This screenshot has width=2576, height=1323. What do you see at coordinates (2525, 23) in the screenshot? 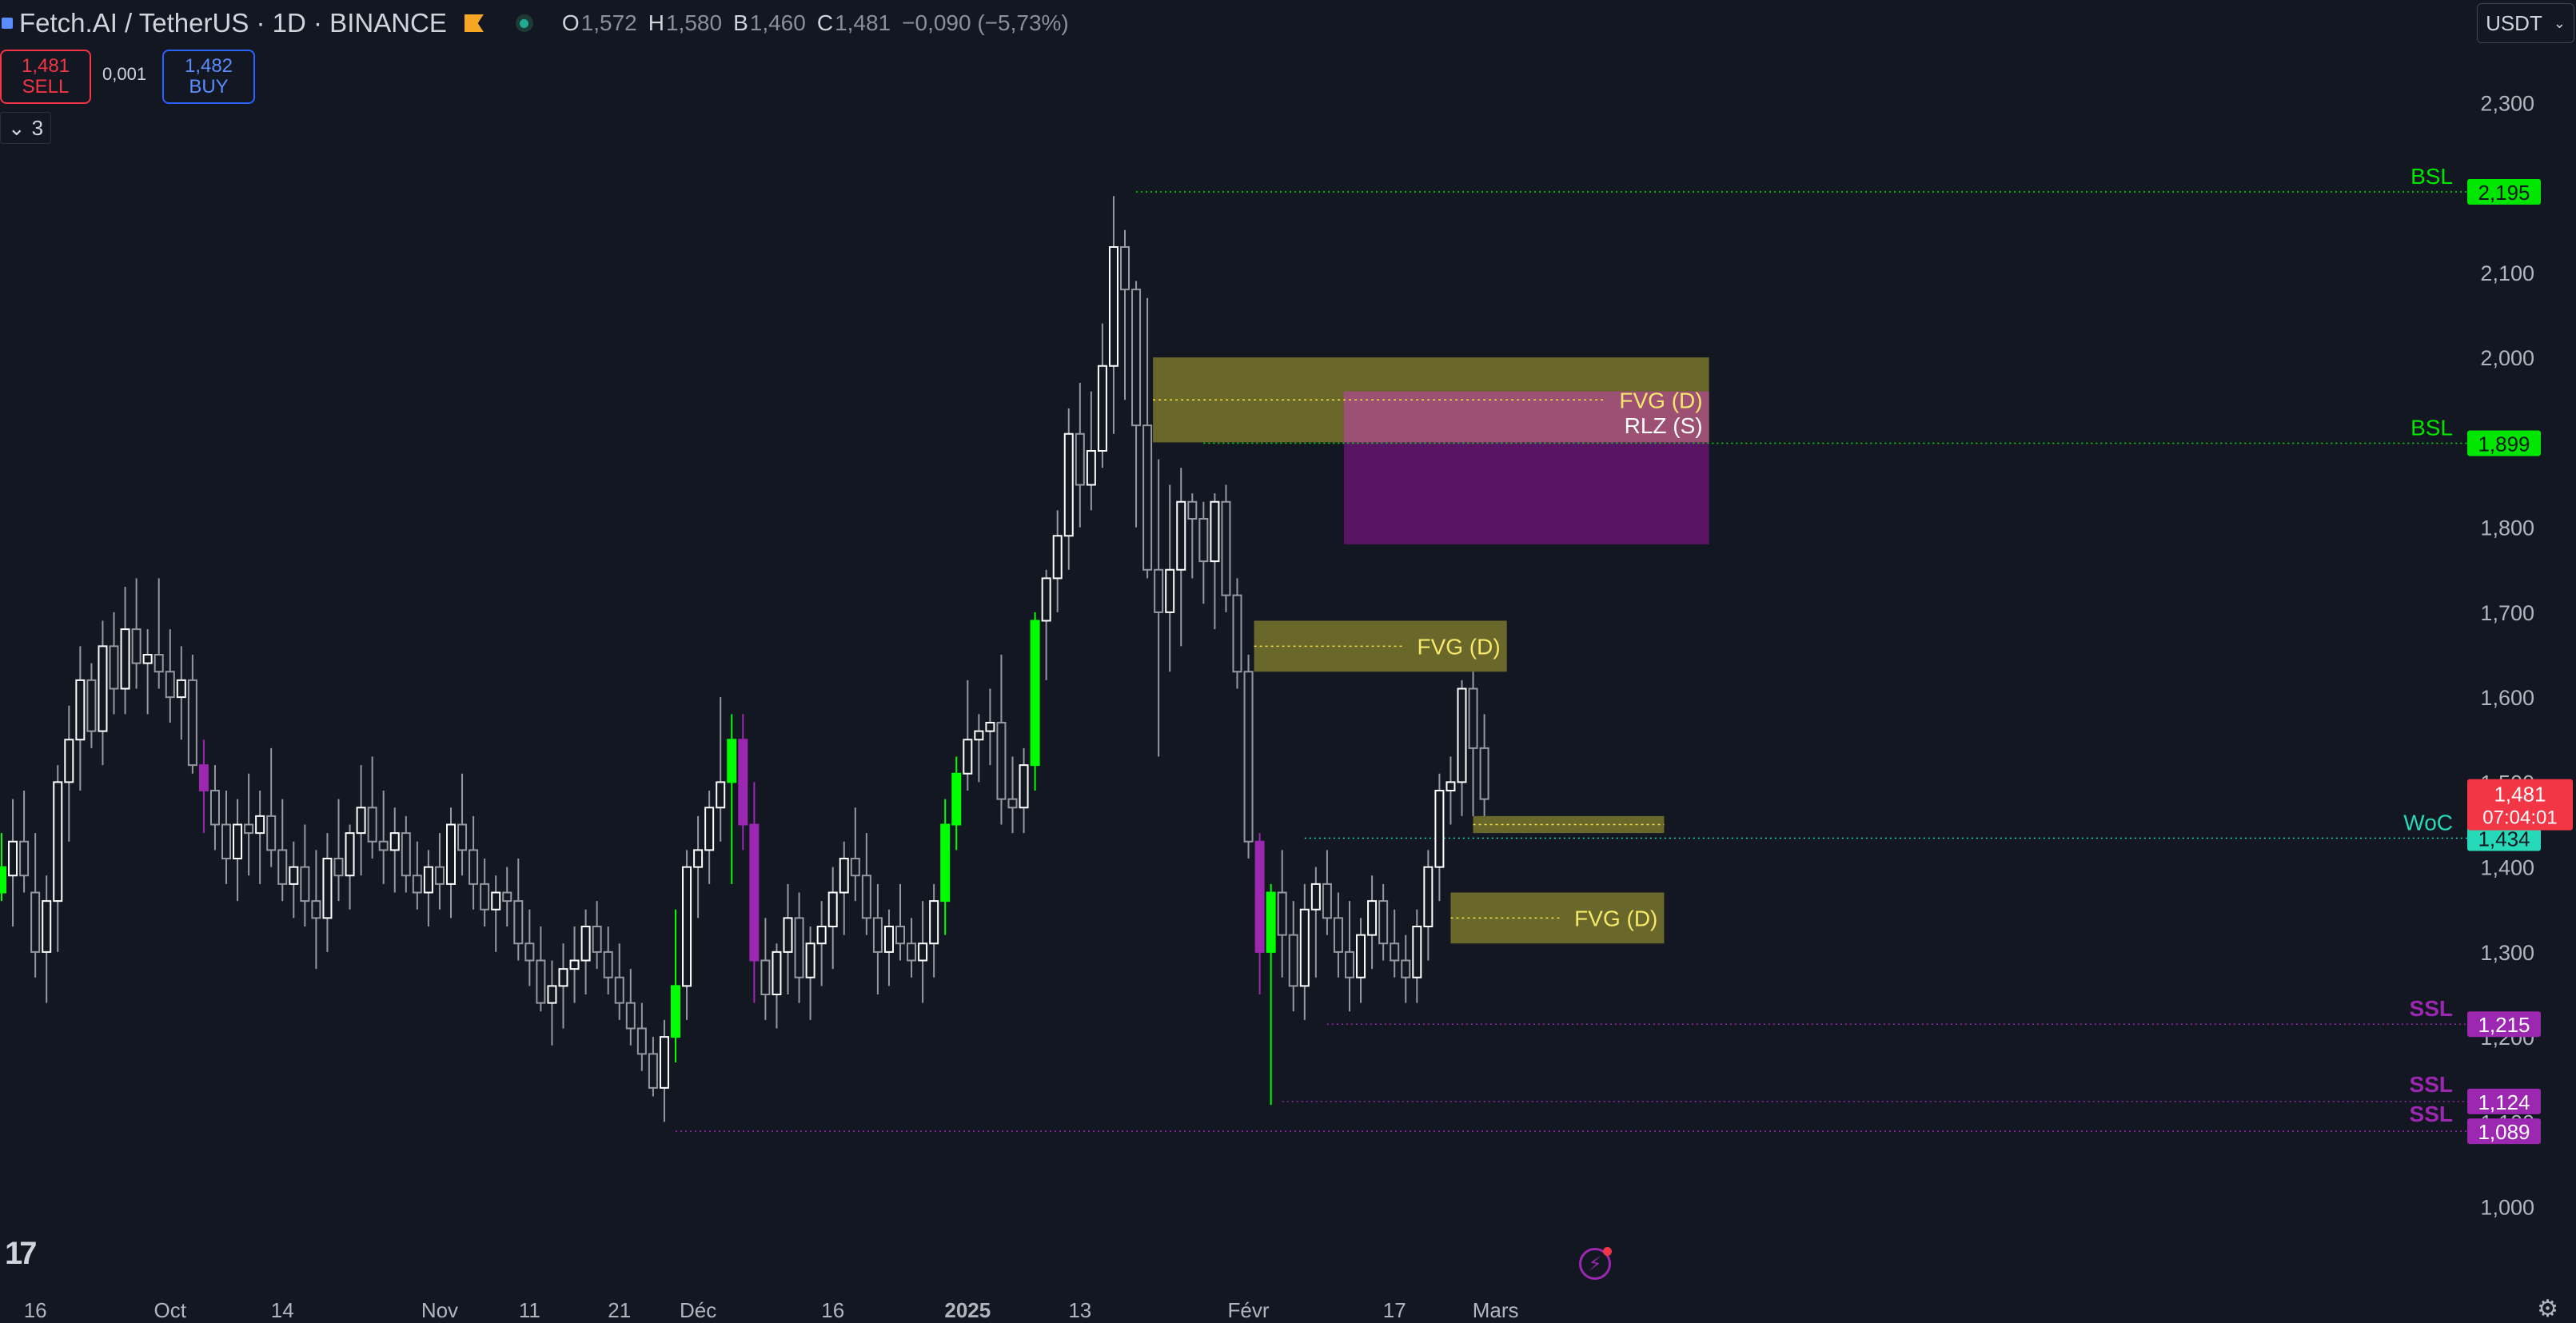
I see `currency-select: USDT ⌄` at bounding box center [2525, 23].